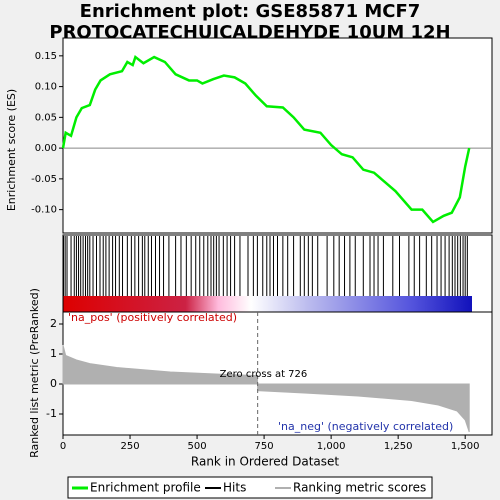 The image size is (500, 500). What do you see at coordinates (51, 413) in the screenshot?
I see `y-tick-label: -1` at bounding box center [51, 413].